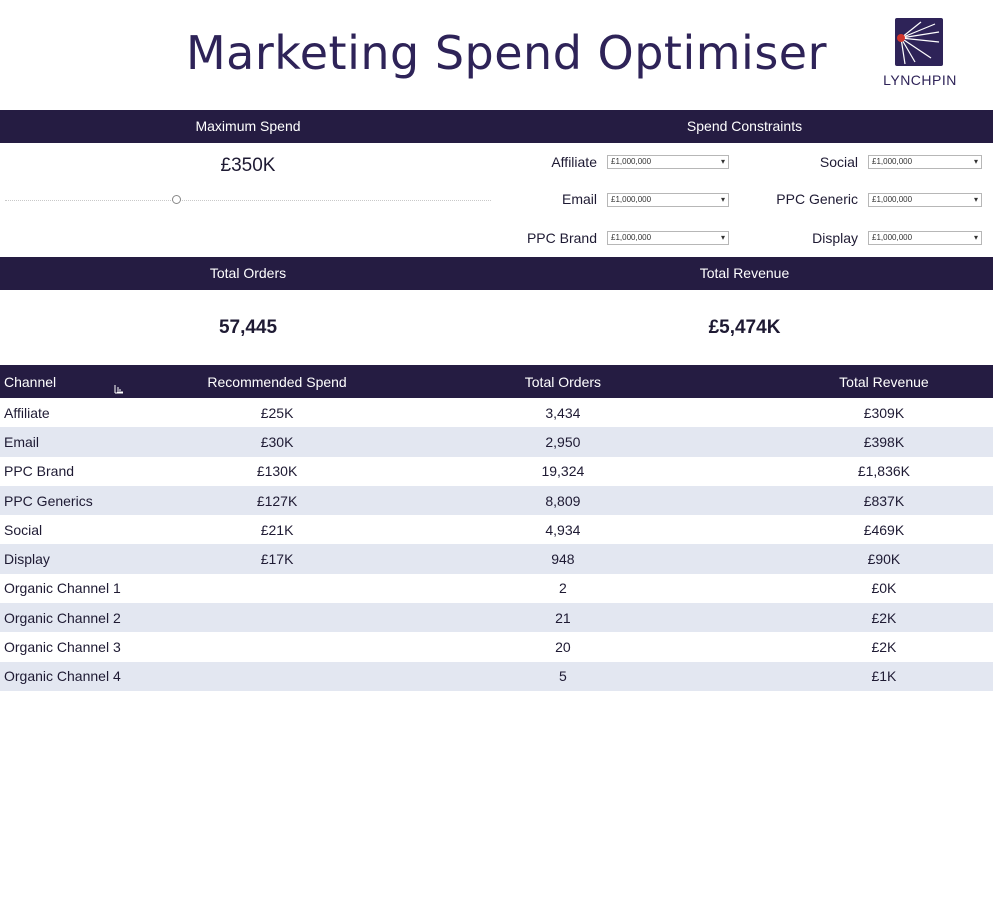 The height and width of the screenshot is (900, 993). Describe the element at coordinates (668, 238) in the screenshot. I see `constraint-select-ppc-brand: £1,000,000 ▾` at that location.